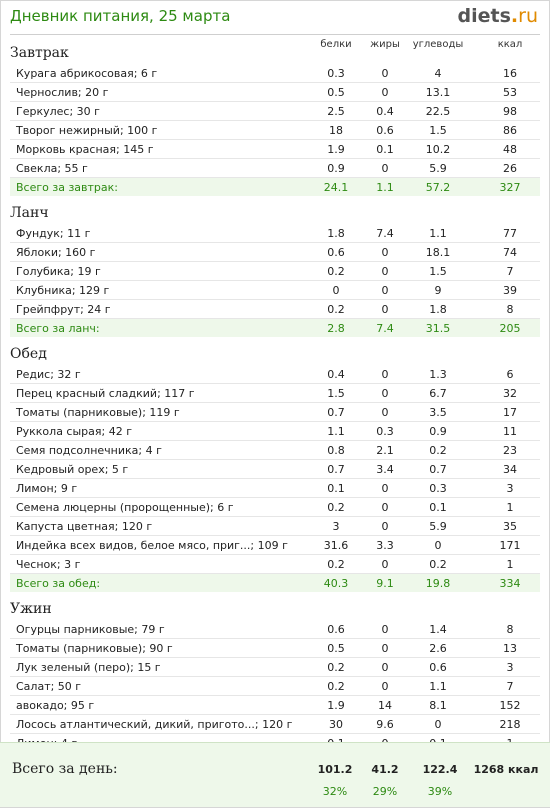  I want to click on meal-total-row: Всего за ланч: 2.8 7.4 31.5 205, so click(275, 328).